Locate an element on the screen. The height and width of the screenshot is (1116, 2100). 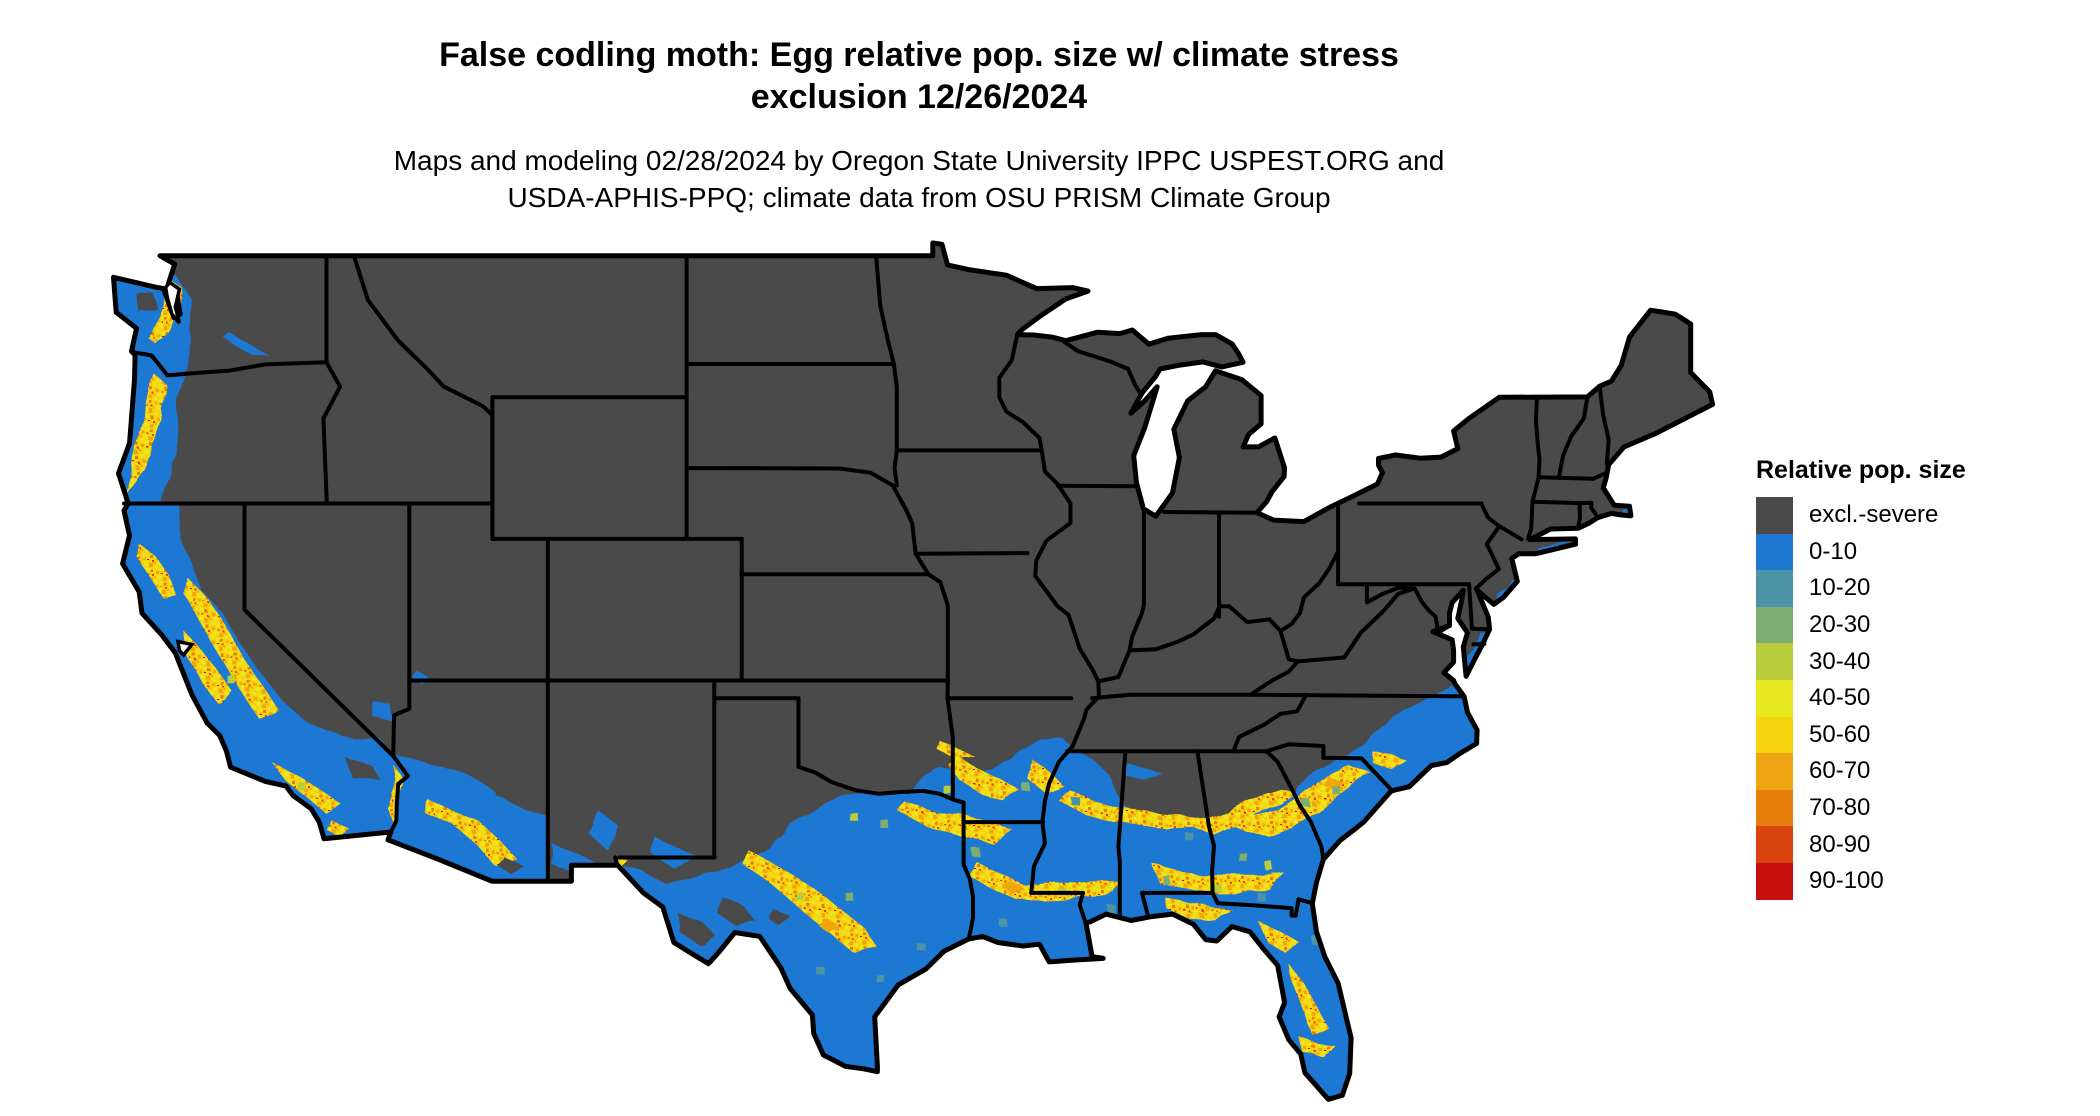
legend-label: 60-70 is located at coordinates (1840, 771).